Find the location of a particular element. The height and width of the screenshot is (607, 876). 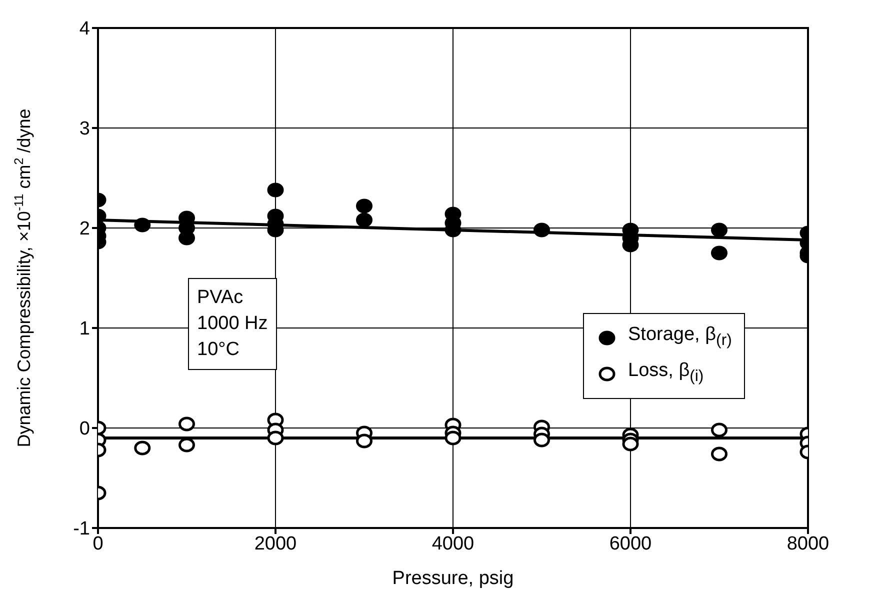

y-tick-label: -1 is located at coordinates (81, 529).